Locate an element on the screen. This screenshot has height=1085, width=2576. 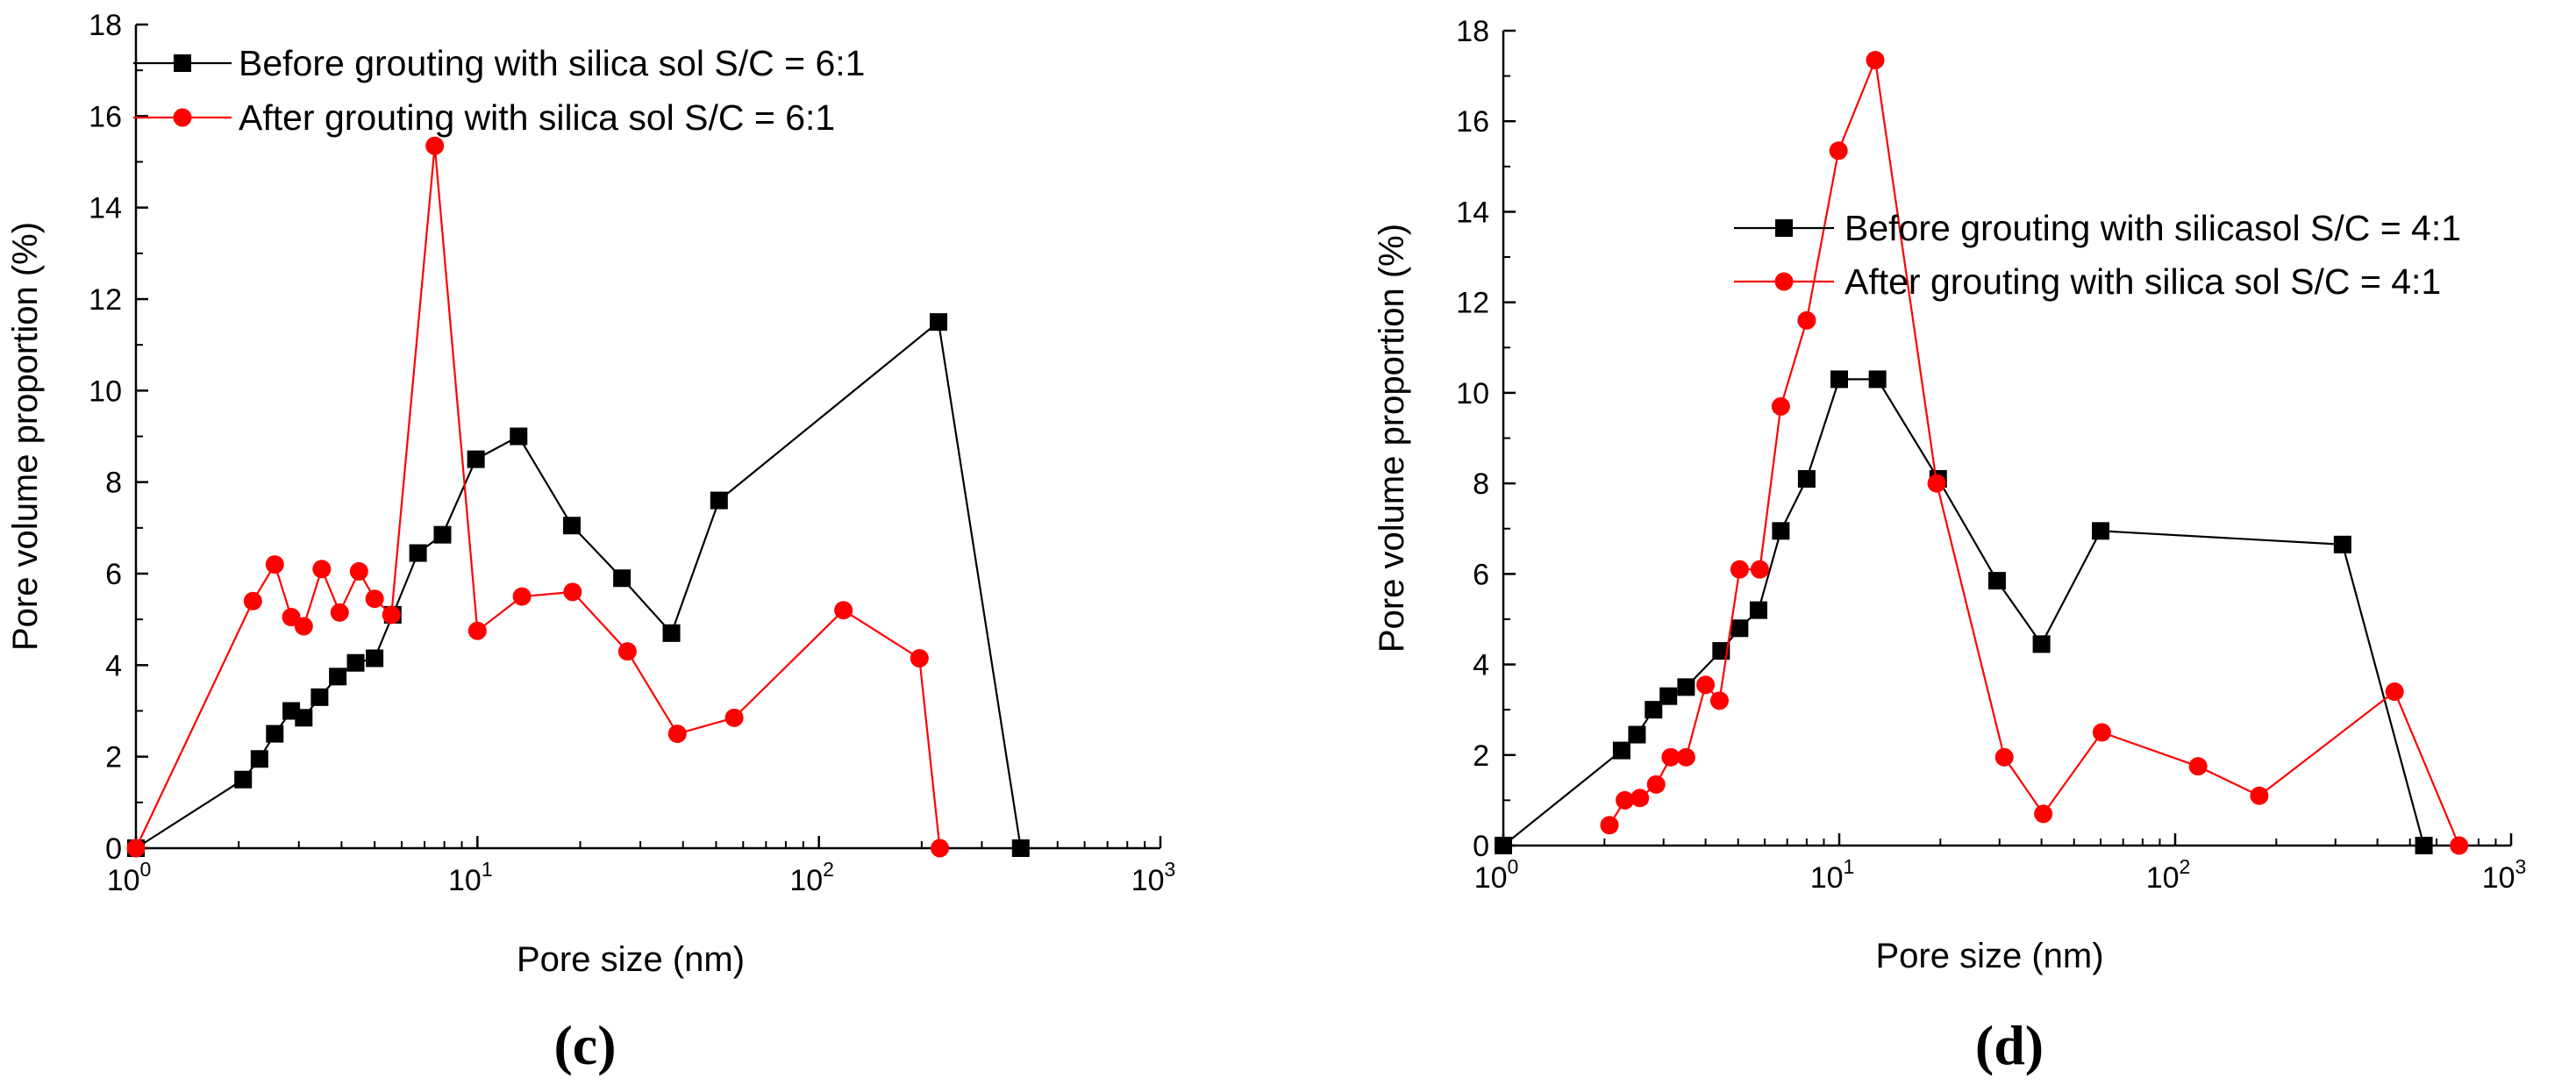
x-tick-label: 10² is located at coordinates (2169, 875).